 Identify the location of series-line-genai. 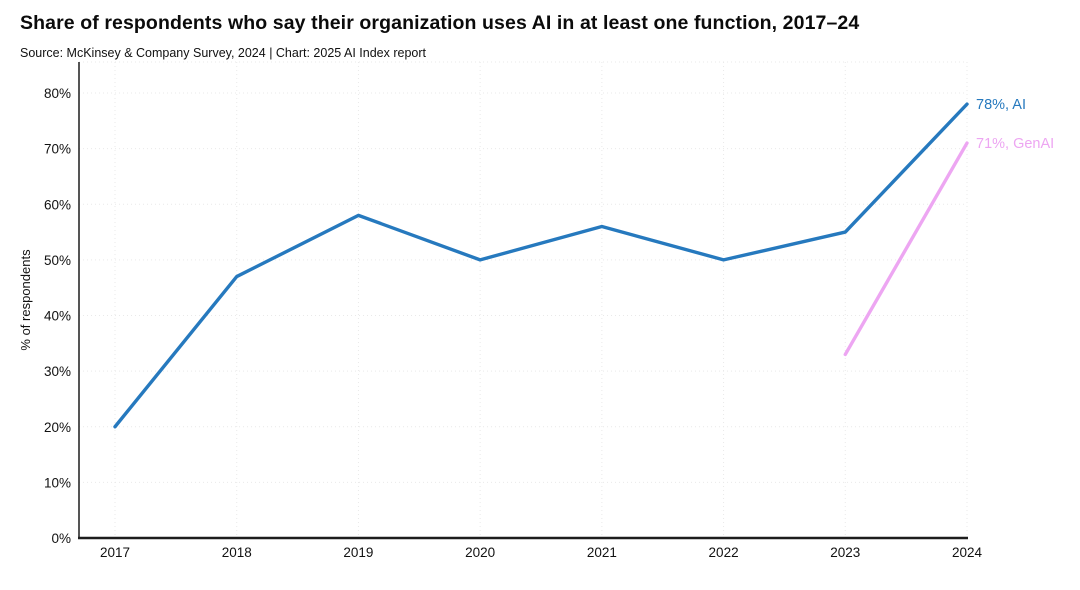
(906, 249).